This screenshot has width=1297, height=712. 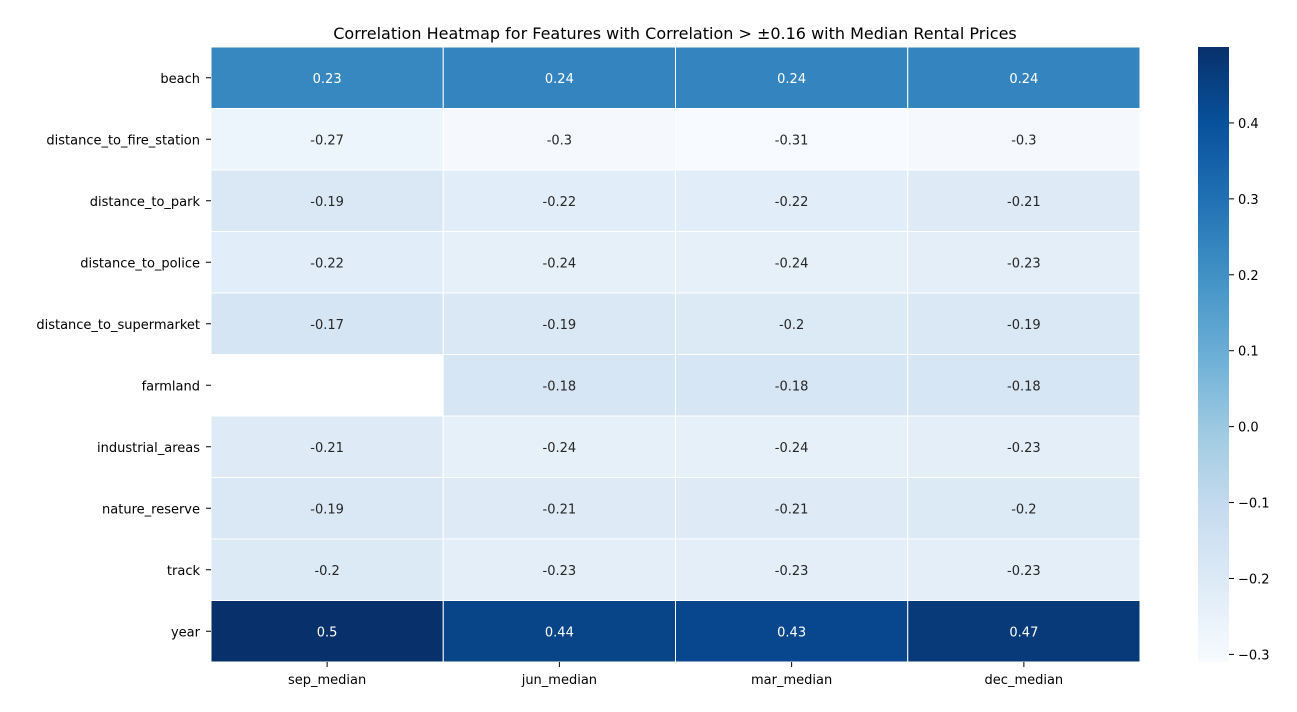 I want to click on cell-value-label: -0.17, so click(x=327, y=325).